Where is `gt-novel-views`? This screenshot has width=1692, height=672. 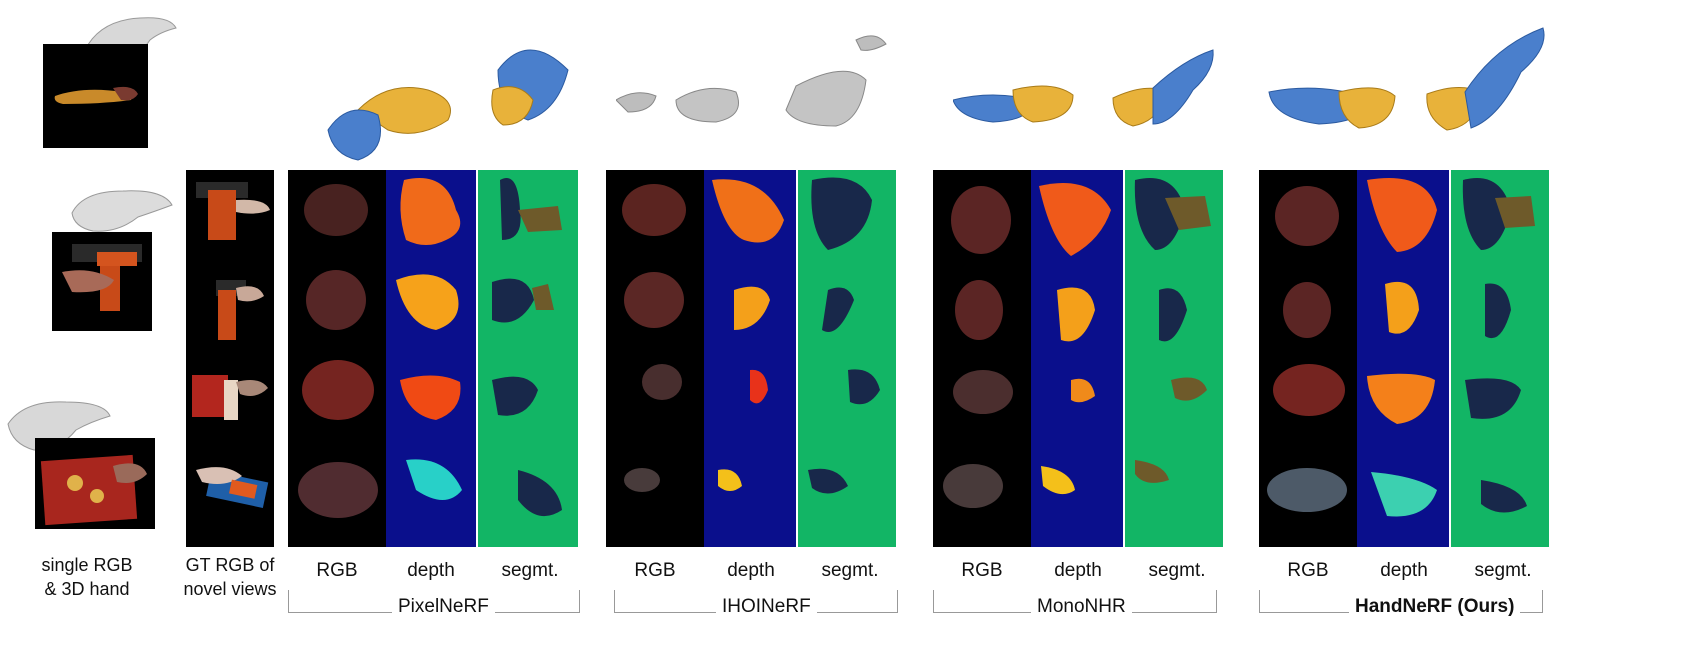 gt-novel-views is located at coordinates (231, 345).